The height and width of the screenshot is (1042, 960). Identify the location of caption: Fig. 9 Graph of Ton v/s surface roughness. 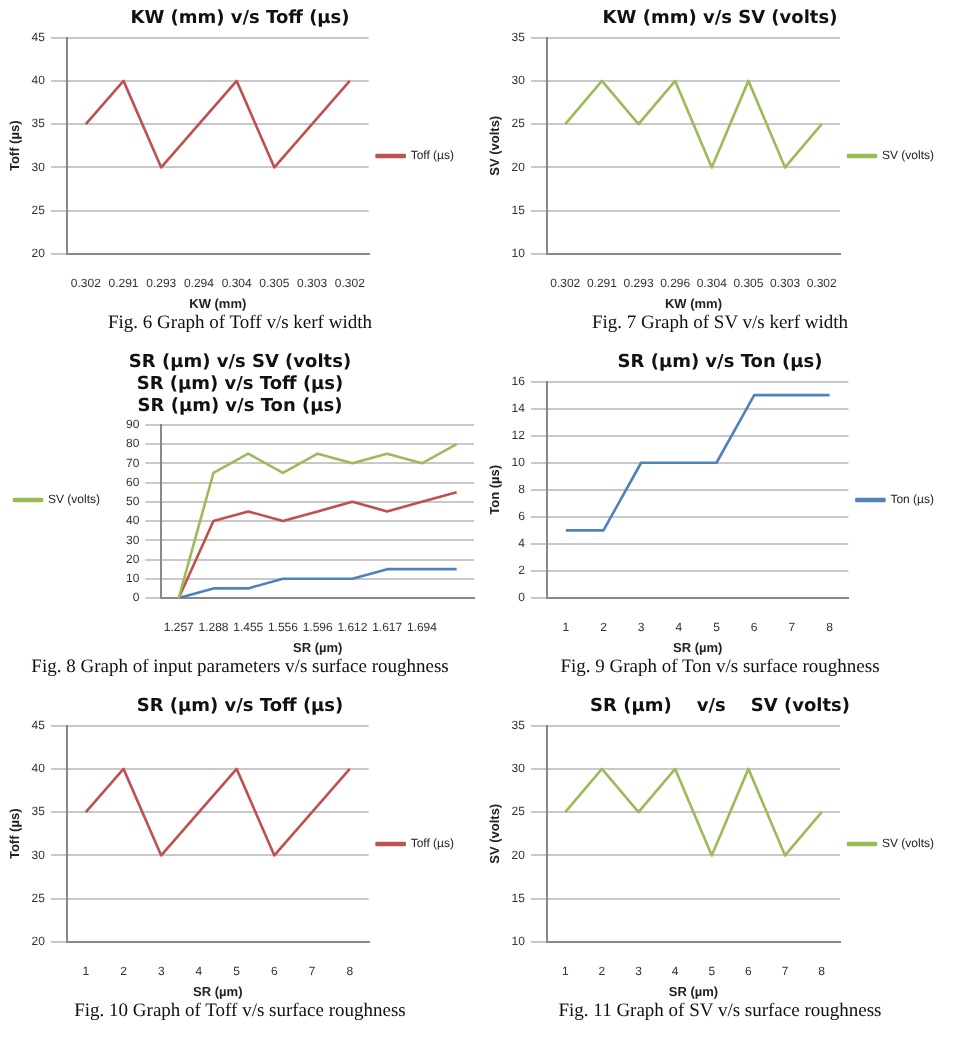
(720, 668).